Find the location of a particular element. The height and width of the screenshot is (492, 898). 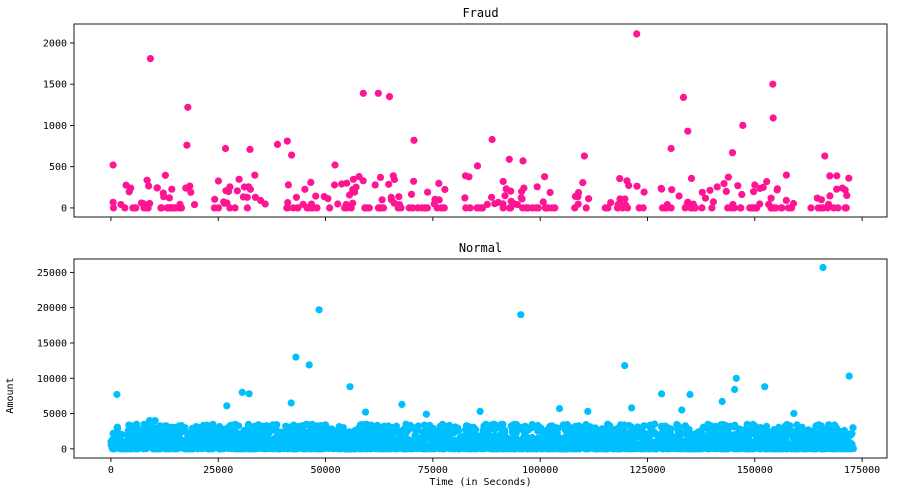

normal-chart-title: Normal is located at coordinates (480, 248).